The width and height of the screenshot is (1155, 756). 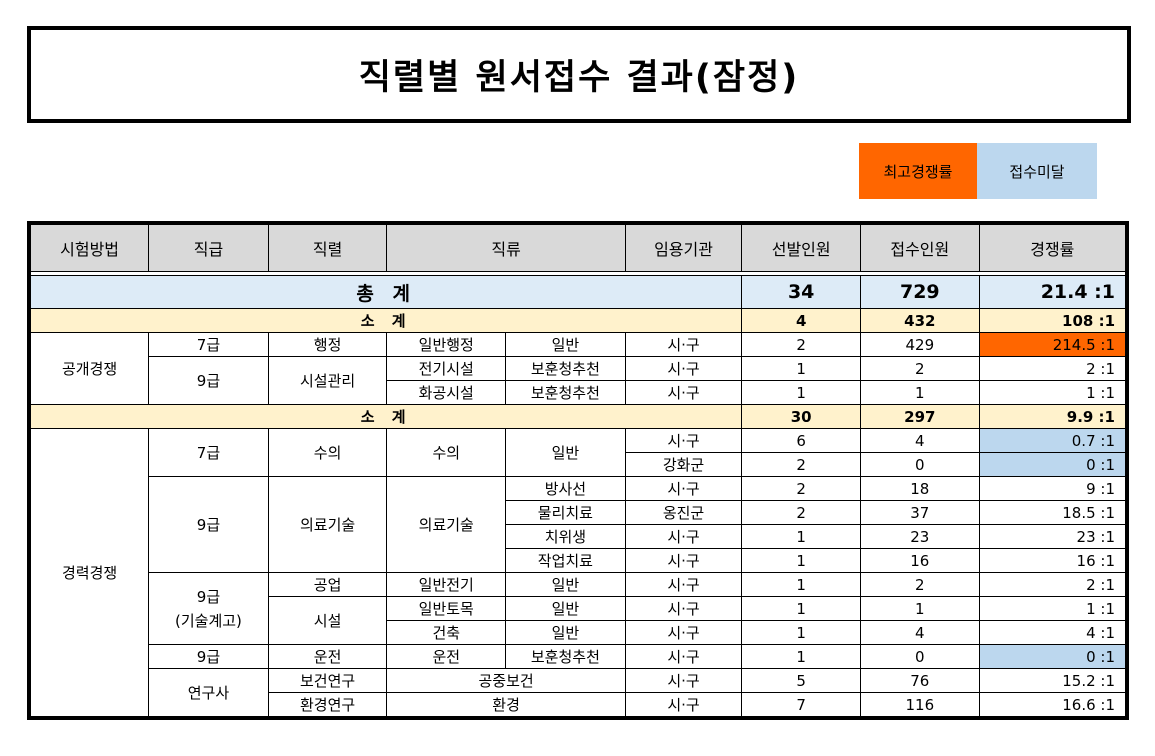 I want to click on legend-under-applied: 접수미달, so click(x=1037, y=171).